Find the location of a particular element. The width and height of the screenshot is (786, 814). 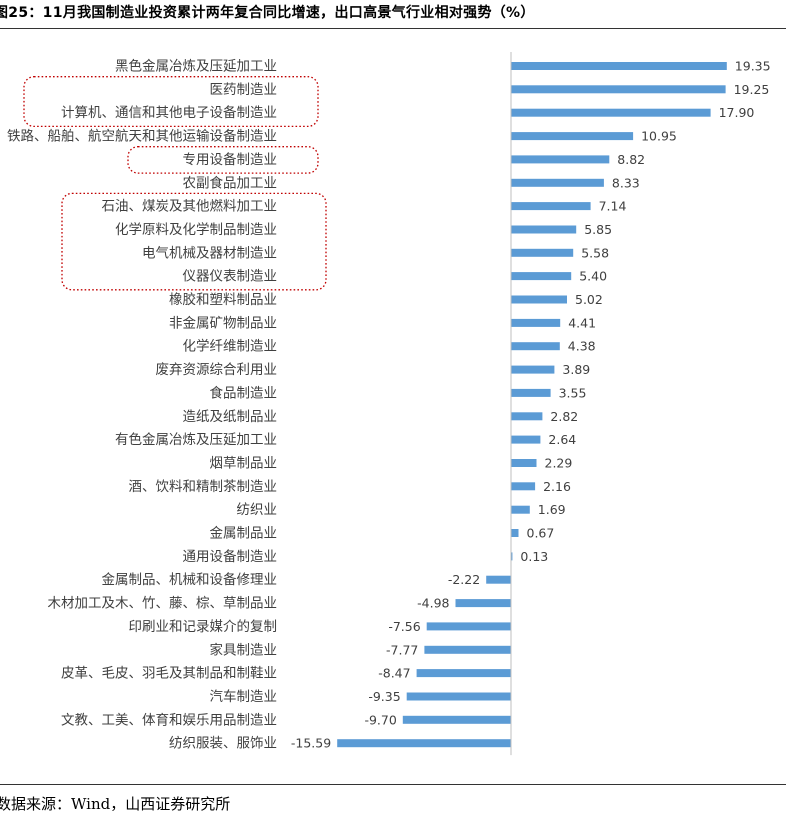

value-label: -9.35 is located at coordinates (384, 696).